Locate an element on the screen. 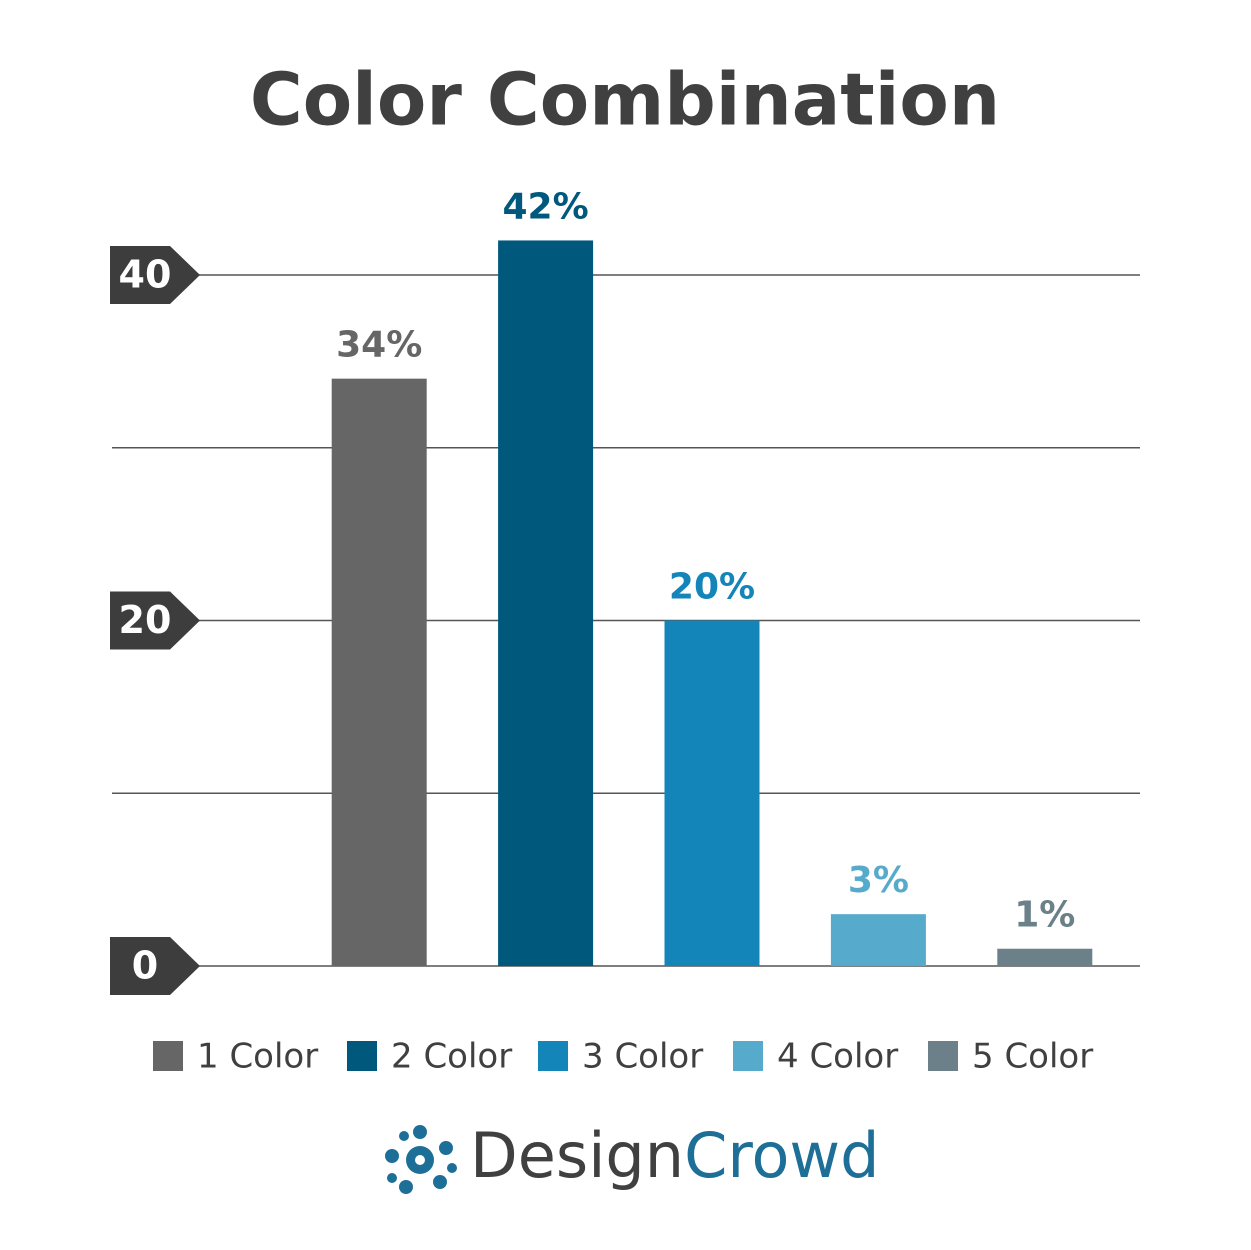  value-label: 3% is located at coordinates (878, 880).